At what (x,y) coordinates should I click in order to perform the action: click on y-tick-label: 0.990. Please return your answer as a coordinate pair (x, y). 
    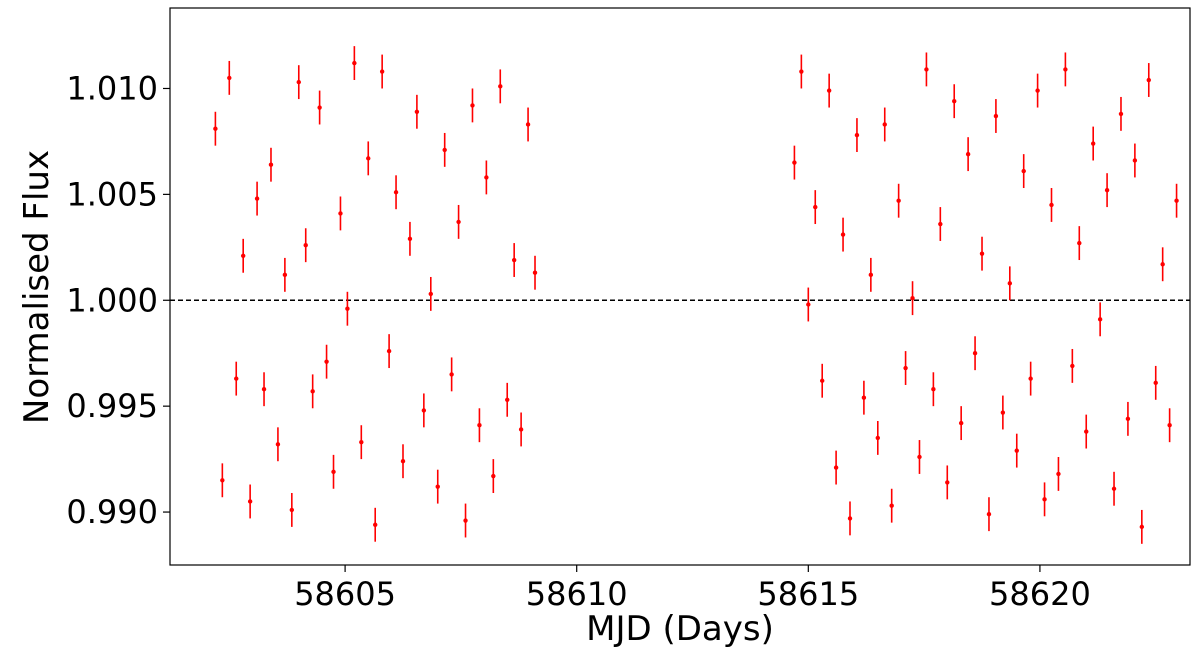
    Looking at the image, I should click on (112, 512).